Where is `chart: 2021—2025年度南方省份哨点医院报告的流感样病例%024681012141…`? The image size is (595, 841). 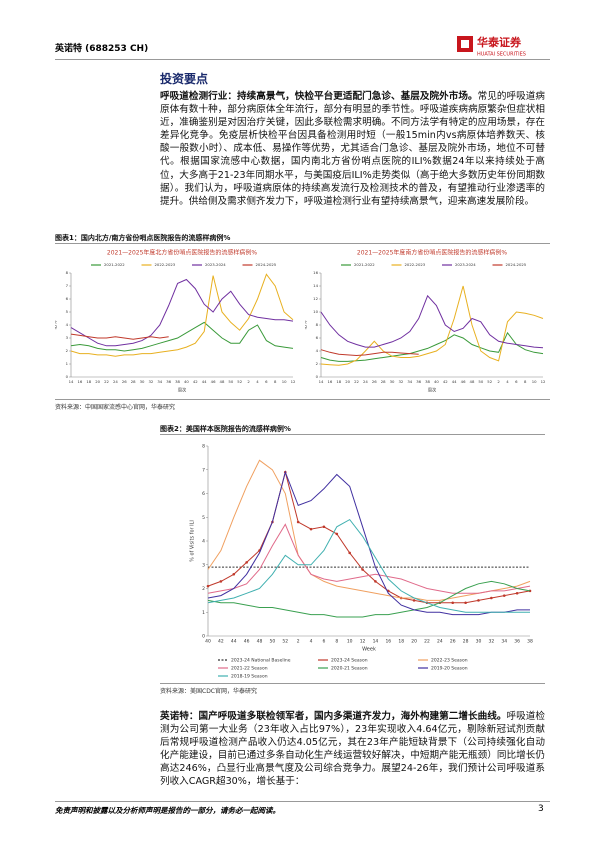 chart: 2021—2025年度南方省份哨点医院报告的流感样病例%024681012141… is located at coordinates (425, 321).